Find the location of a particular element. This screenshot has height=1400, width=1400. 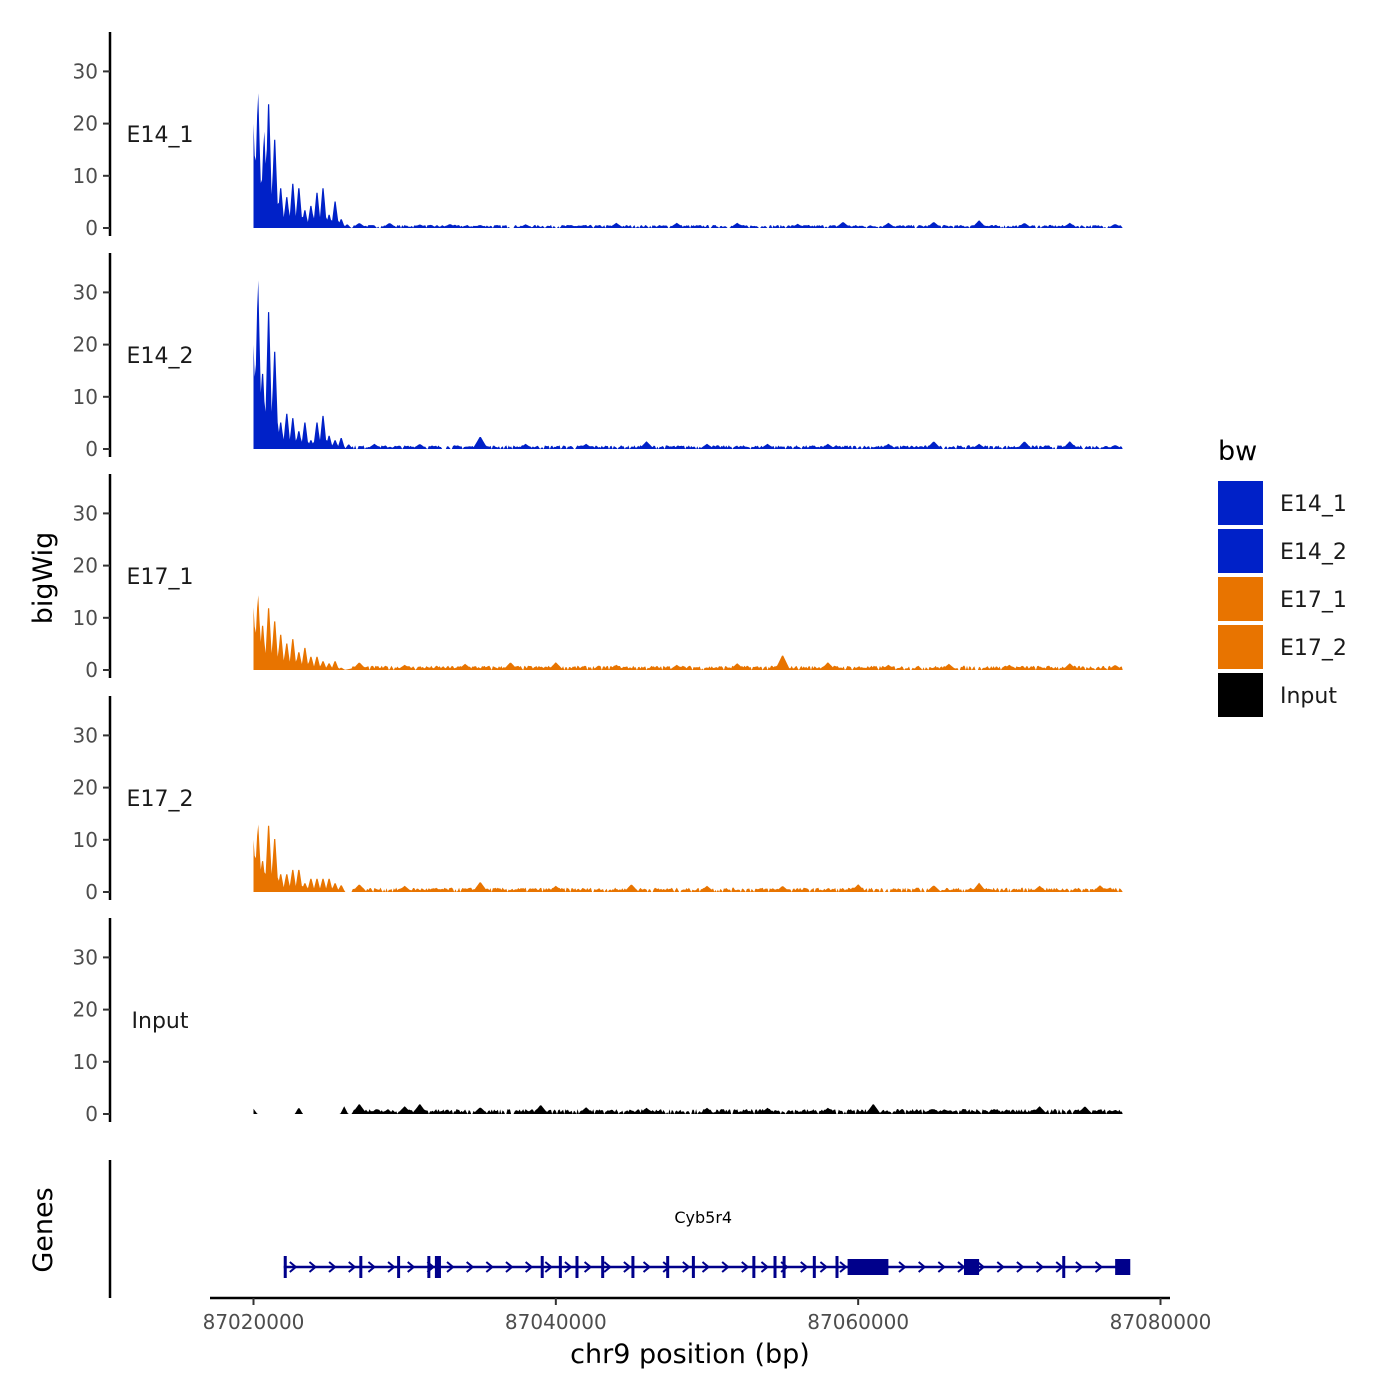

legend-label-Input: Input is located at coordinates (1308, 696).